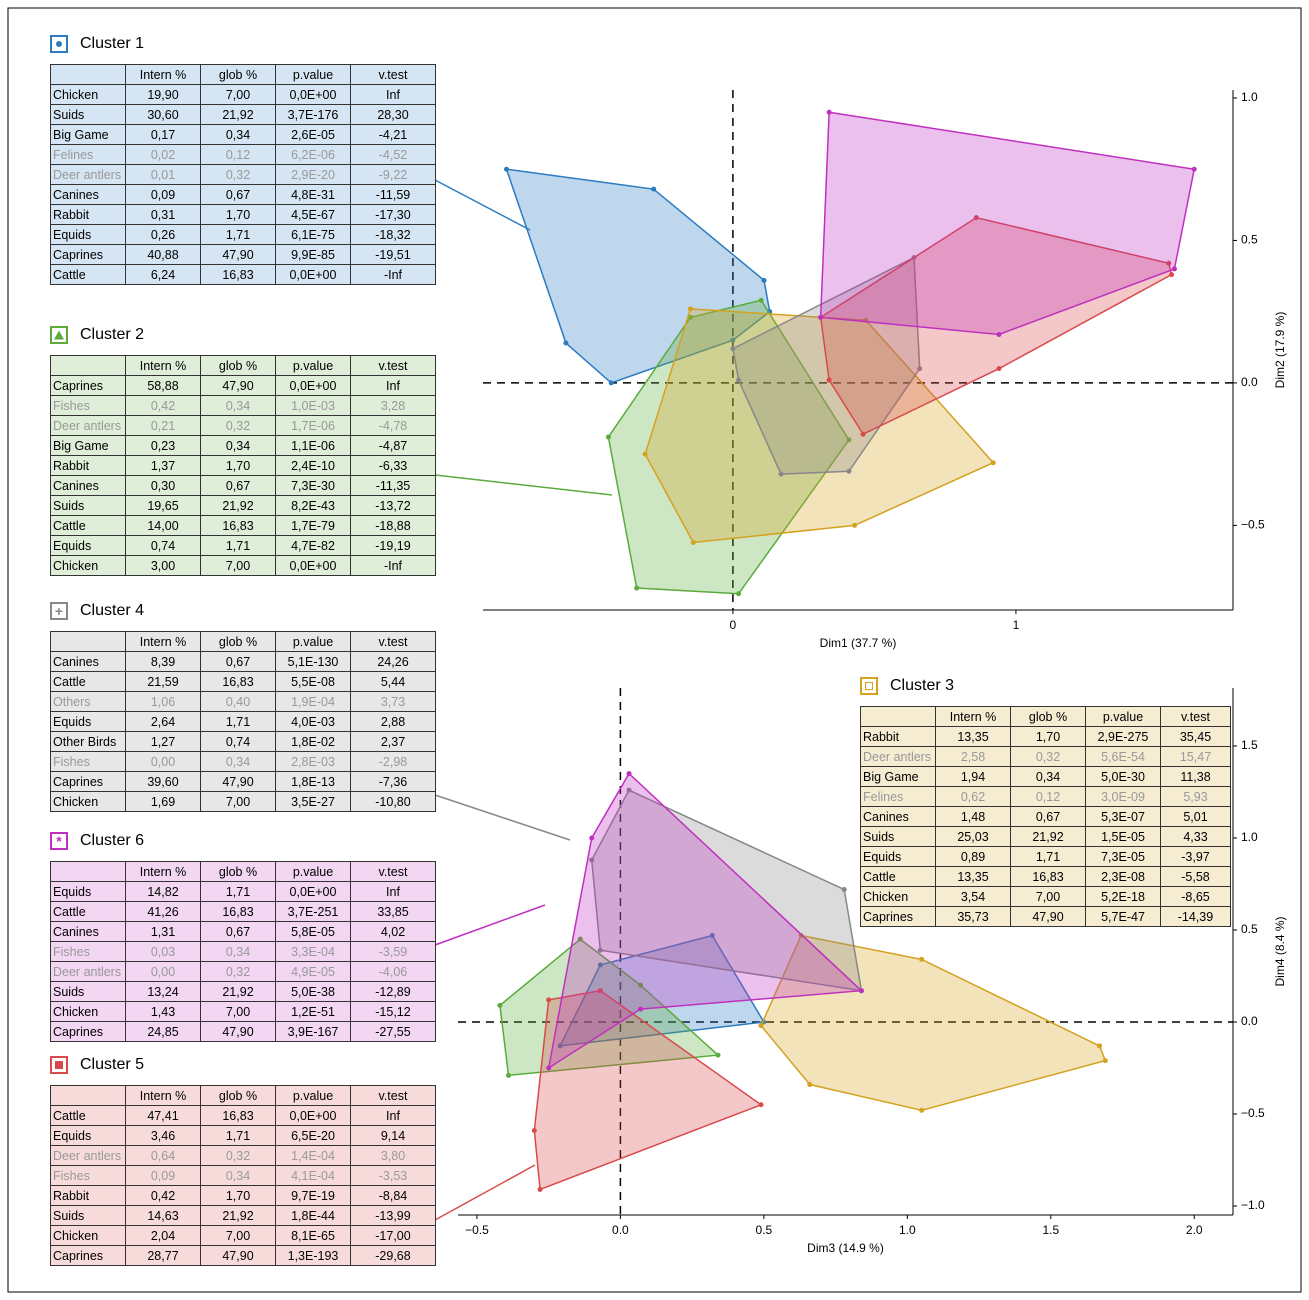  What do you see at coordinates (1123, 776) in the screenshot?
I see `cell: 5,0E-30` at bounding box center [1123, 776].